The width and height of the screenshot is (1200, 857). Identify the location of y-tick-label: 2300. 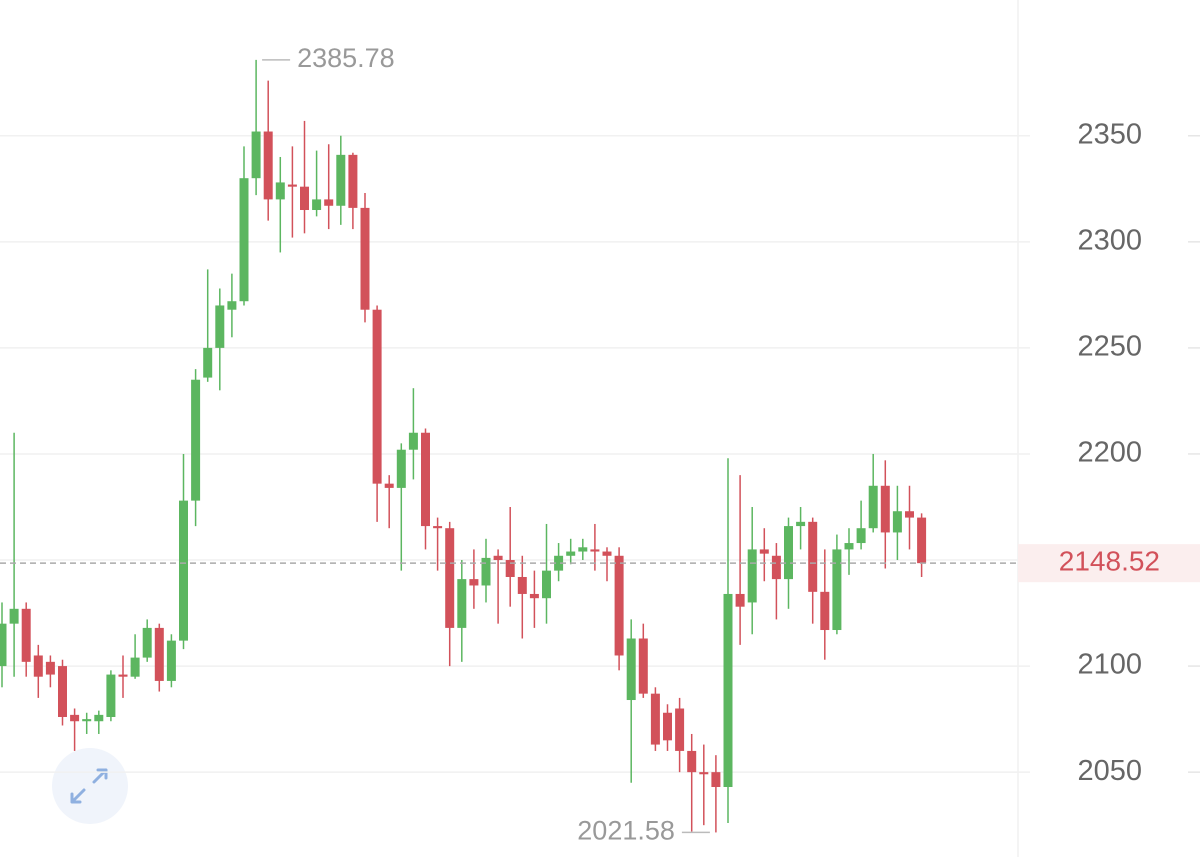
(1109, 240).